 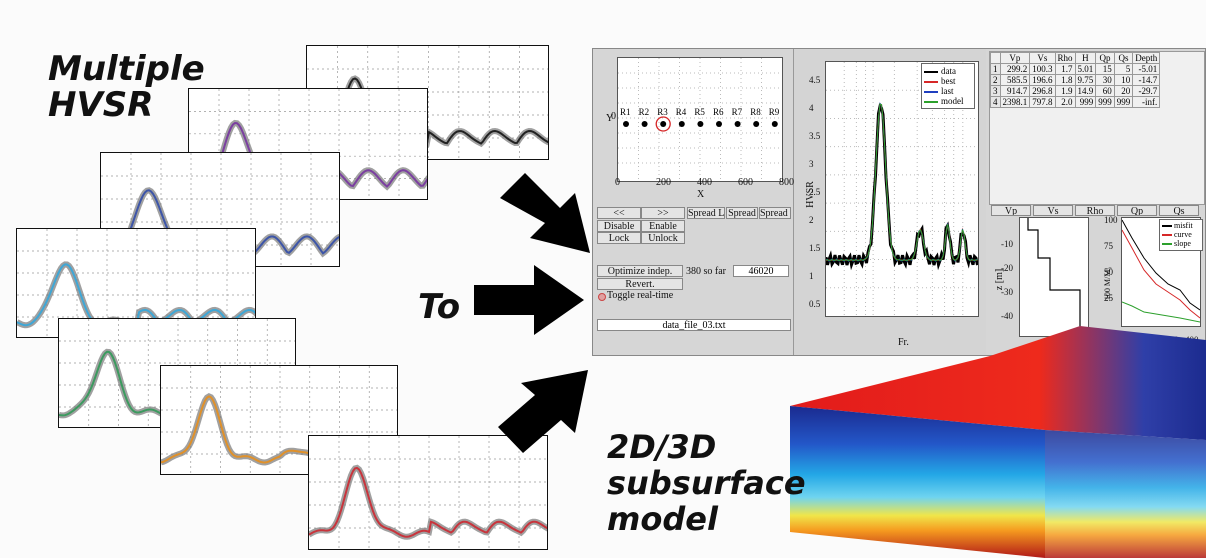 I want to click on table-cell: 5, so click(x=1123, y=69).